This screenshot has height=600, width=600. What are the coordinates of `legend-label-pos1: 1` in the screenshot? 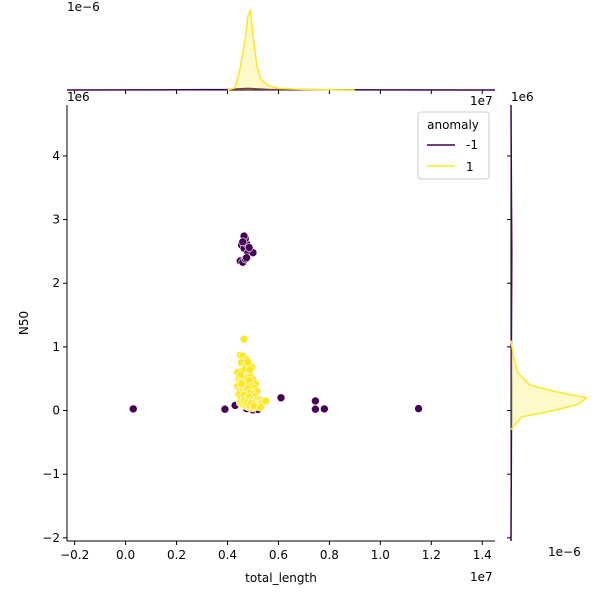 It's located at (470, 167).